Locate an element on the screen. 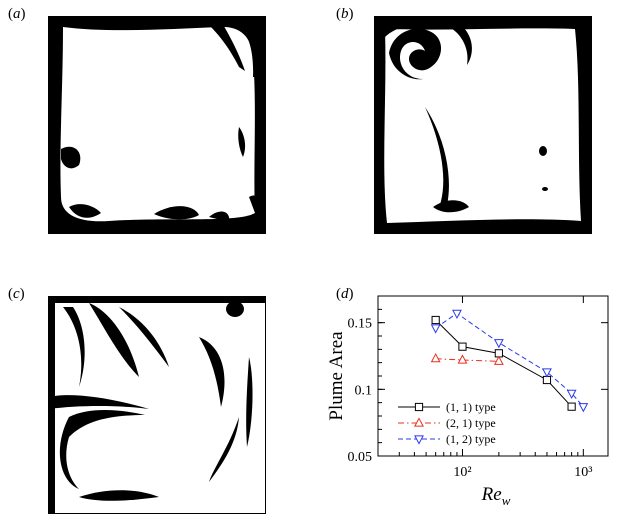 This screenshot has width=623, height=529. panel-b-label: (b) is located at coordinates (345, 14).